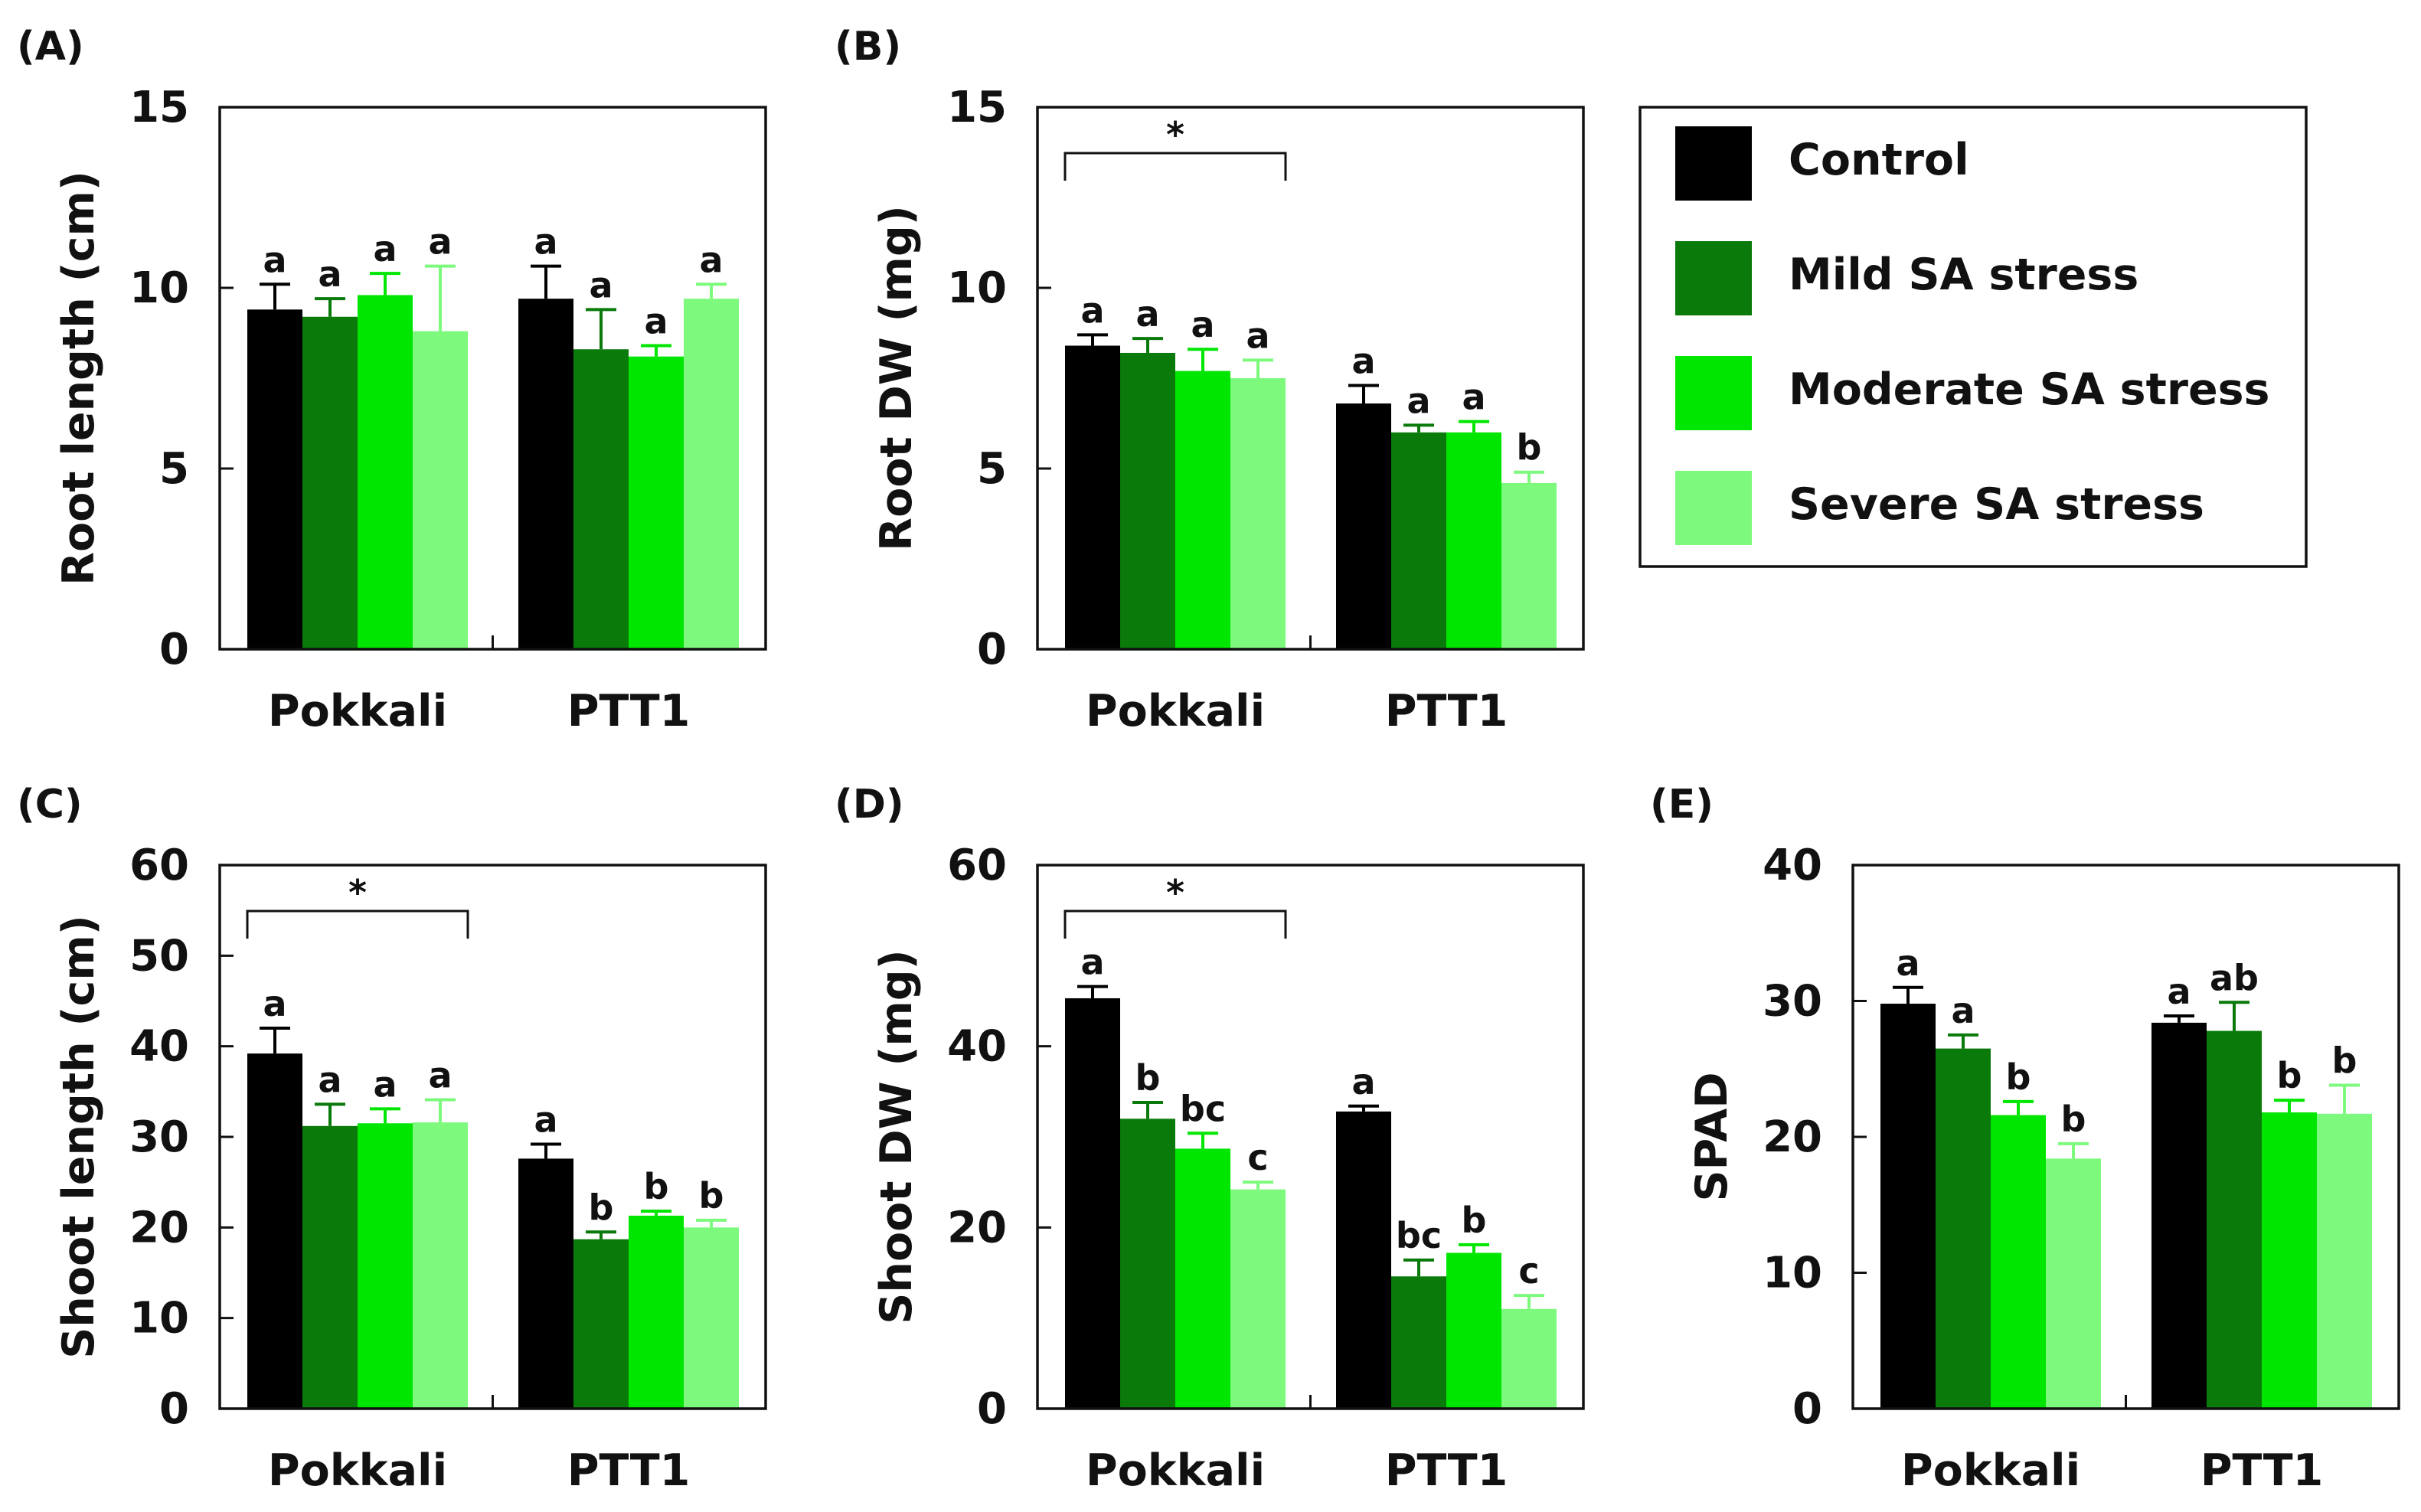  I want to click on y-axis-label: Shoot DW (mg), so click(896, 1136).